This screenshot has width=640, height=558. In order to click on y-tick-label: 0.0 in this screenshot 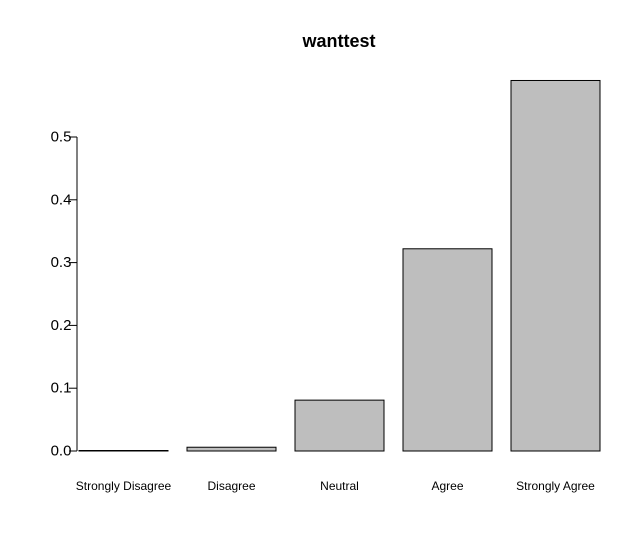, I will do `click(61, 451)`.